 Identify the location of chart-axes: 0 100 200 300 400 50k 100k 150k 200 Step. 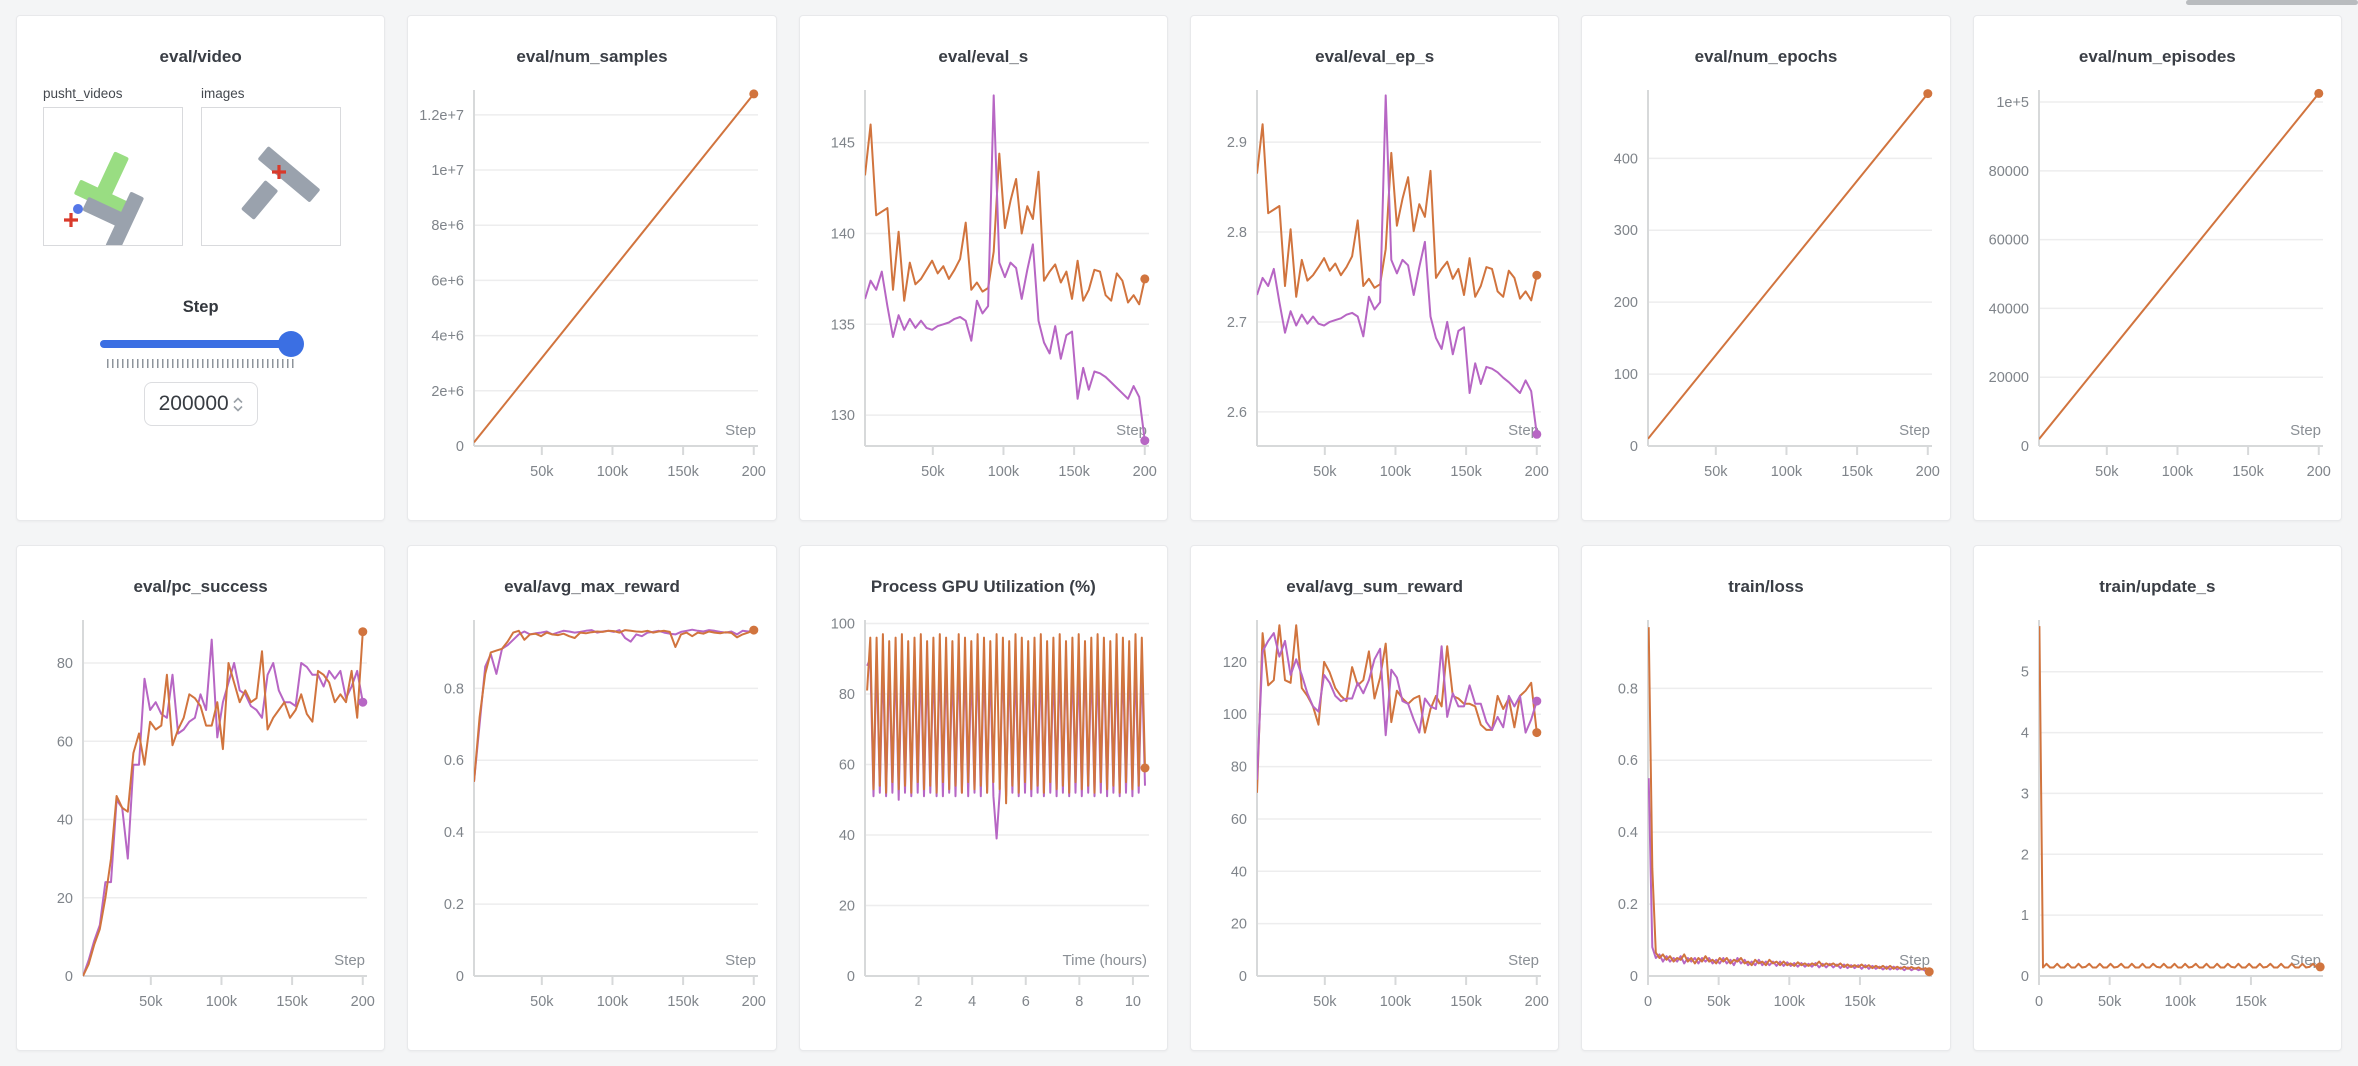
(1777, 285).